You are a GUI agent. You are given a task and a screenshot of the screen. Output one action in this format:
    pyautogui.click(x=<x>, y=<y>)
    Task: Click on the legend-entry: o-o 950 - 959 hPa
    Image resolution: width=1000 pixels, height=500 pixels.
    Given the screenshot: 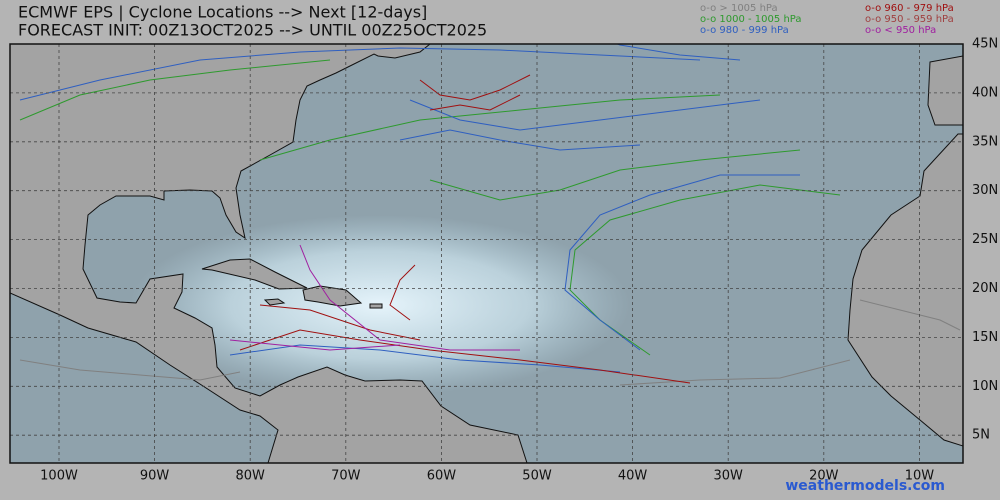 What is the action you would take?
    pyautogui.click(x=909, y=19)
    